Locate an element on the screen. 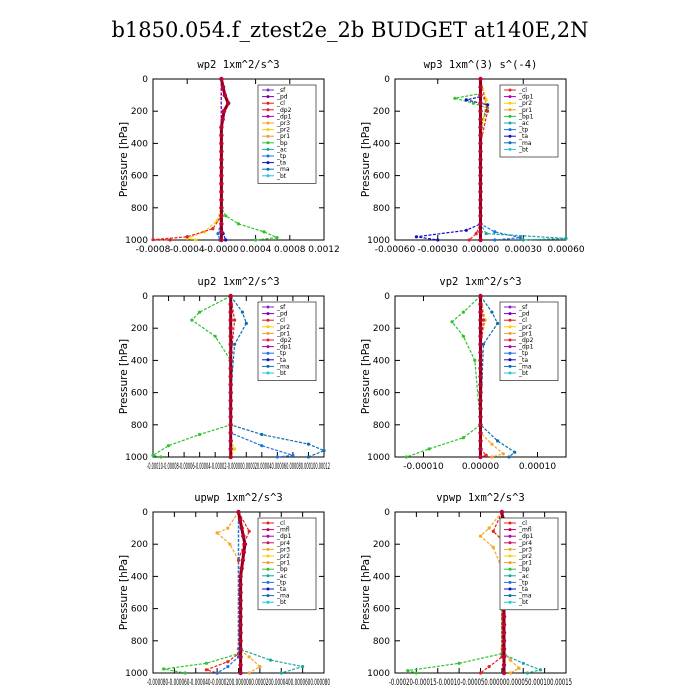 This screenshot has height=700, width=700. series-line-bp is located at coordinates (444, 376).